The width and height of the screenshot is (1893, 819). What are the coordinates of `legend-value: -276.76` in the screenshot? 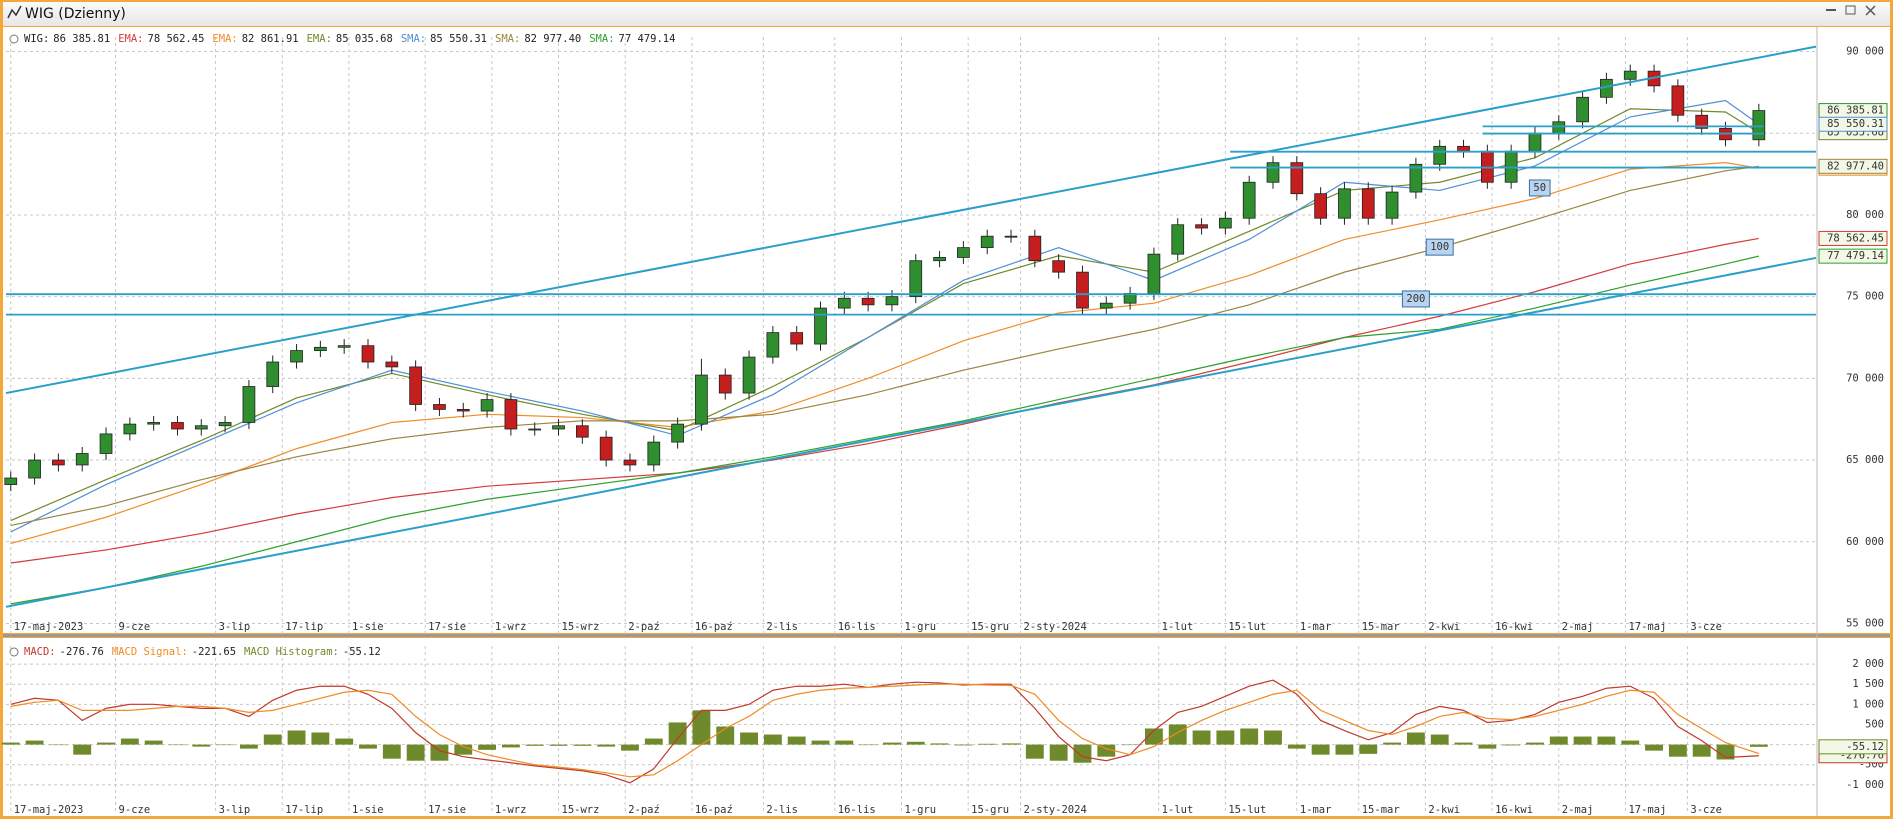 It's located at (82, 652).